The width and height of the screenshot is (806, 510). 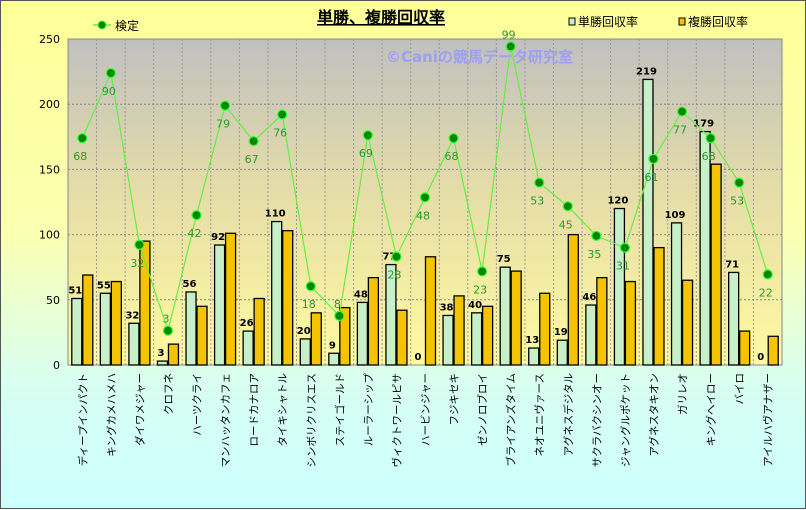 What do you see at coordinates (566, 224) in the screenshot?
I see `line-point-label: 45` at bounding box center [566, 224].